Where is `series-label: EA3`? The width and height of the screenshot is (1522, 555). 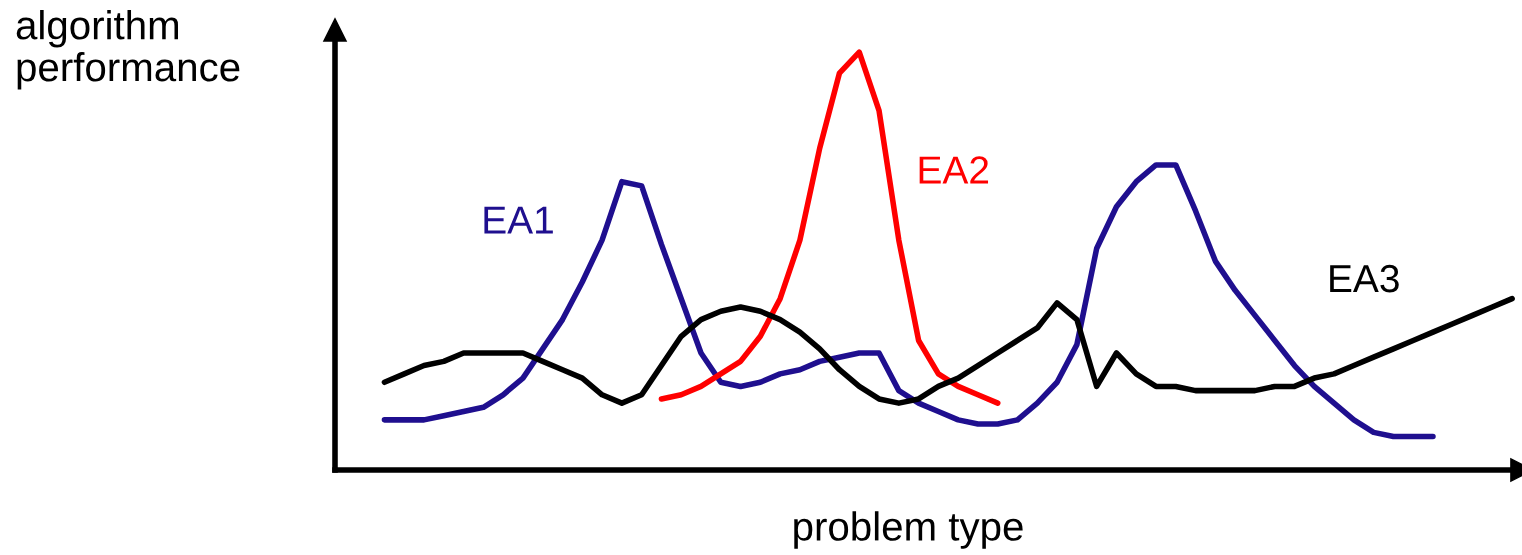 series-label: EA3 is located at coordinates (1364, 278).